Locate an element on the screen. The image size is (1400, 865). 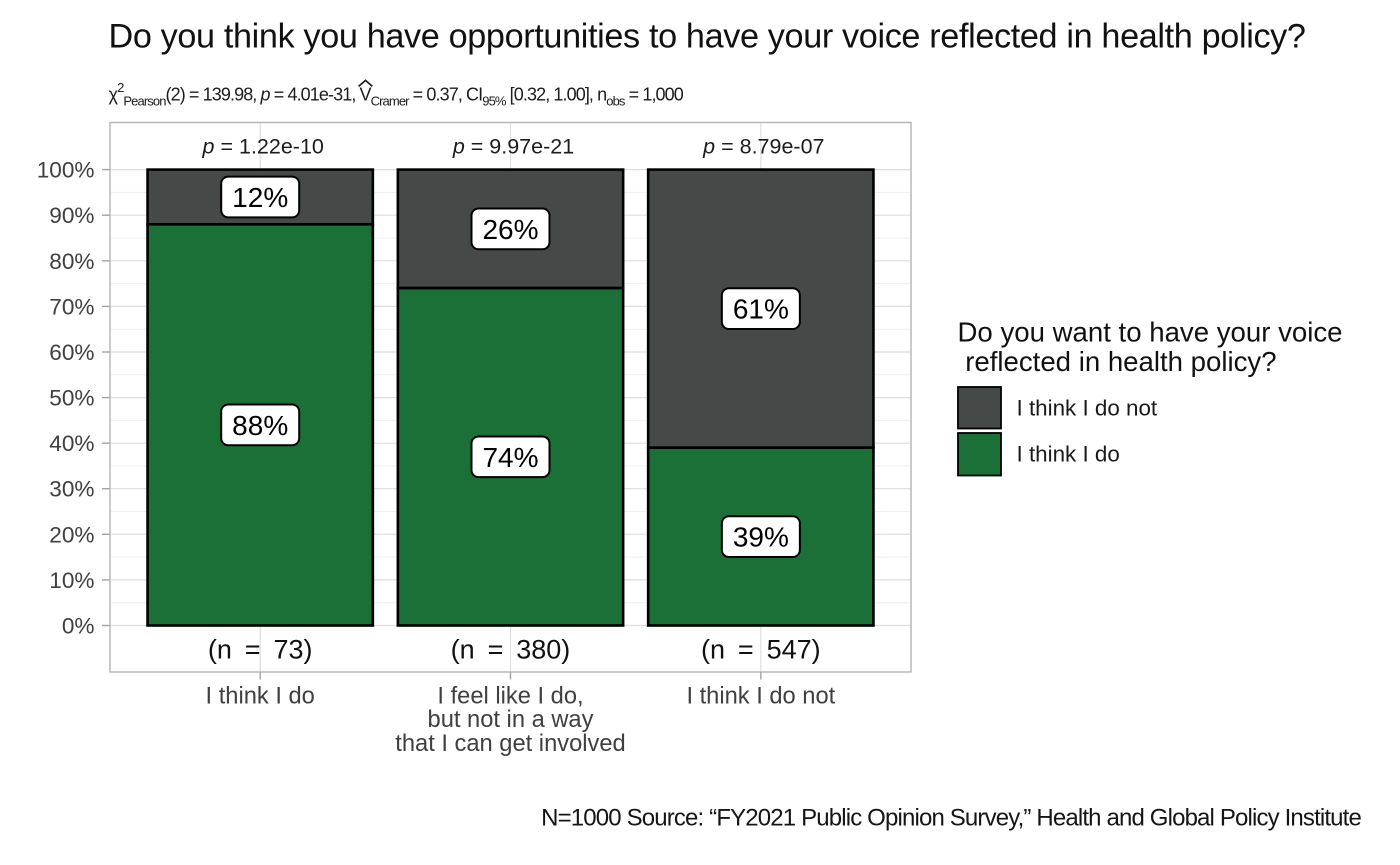
svg-text: 40% is located at coordinates (71, 443).